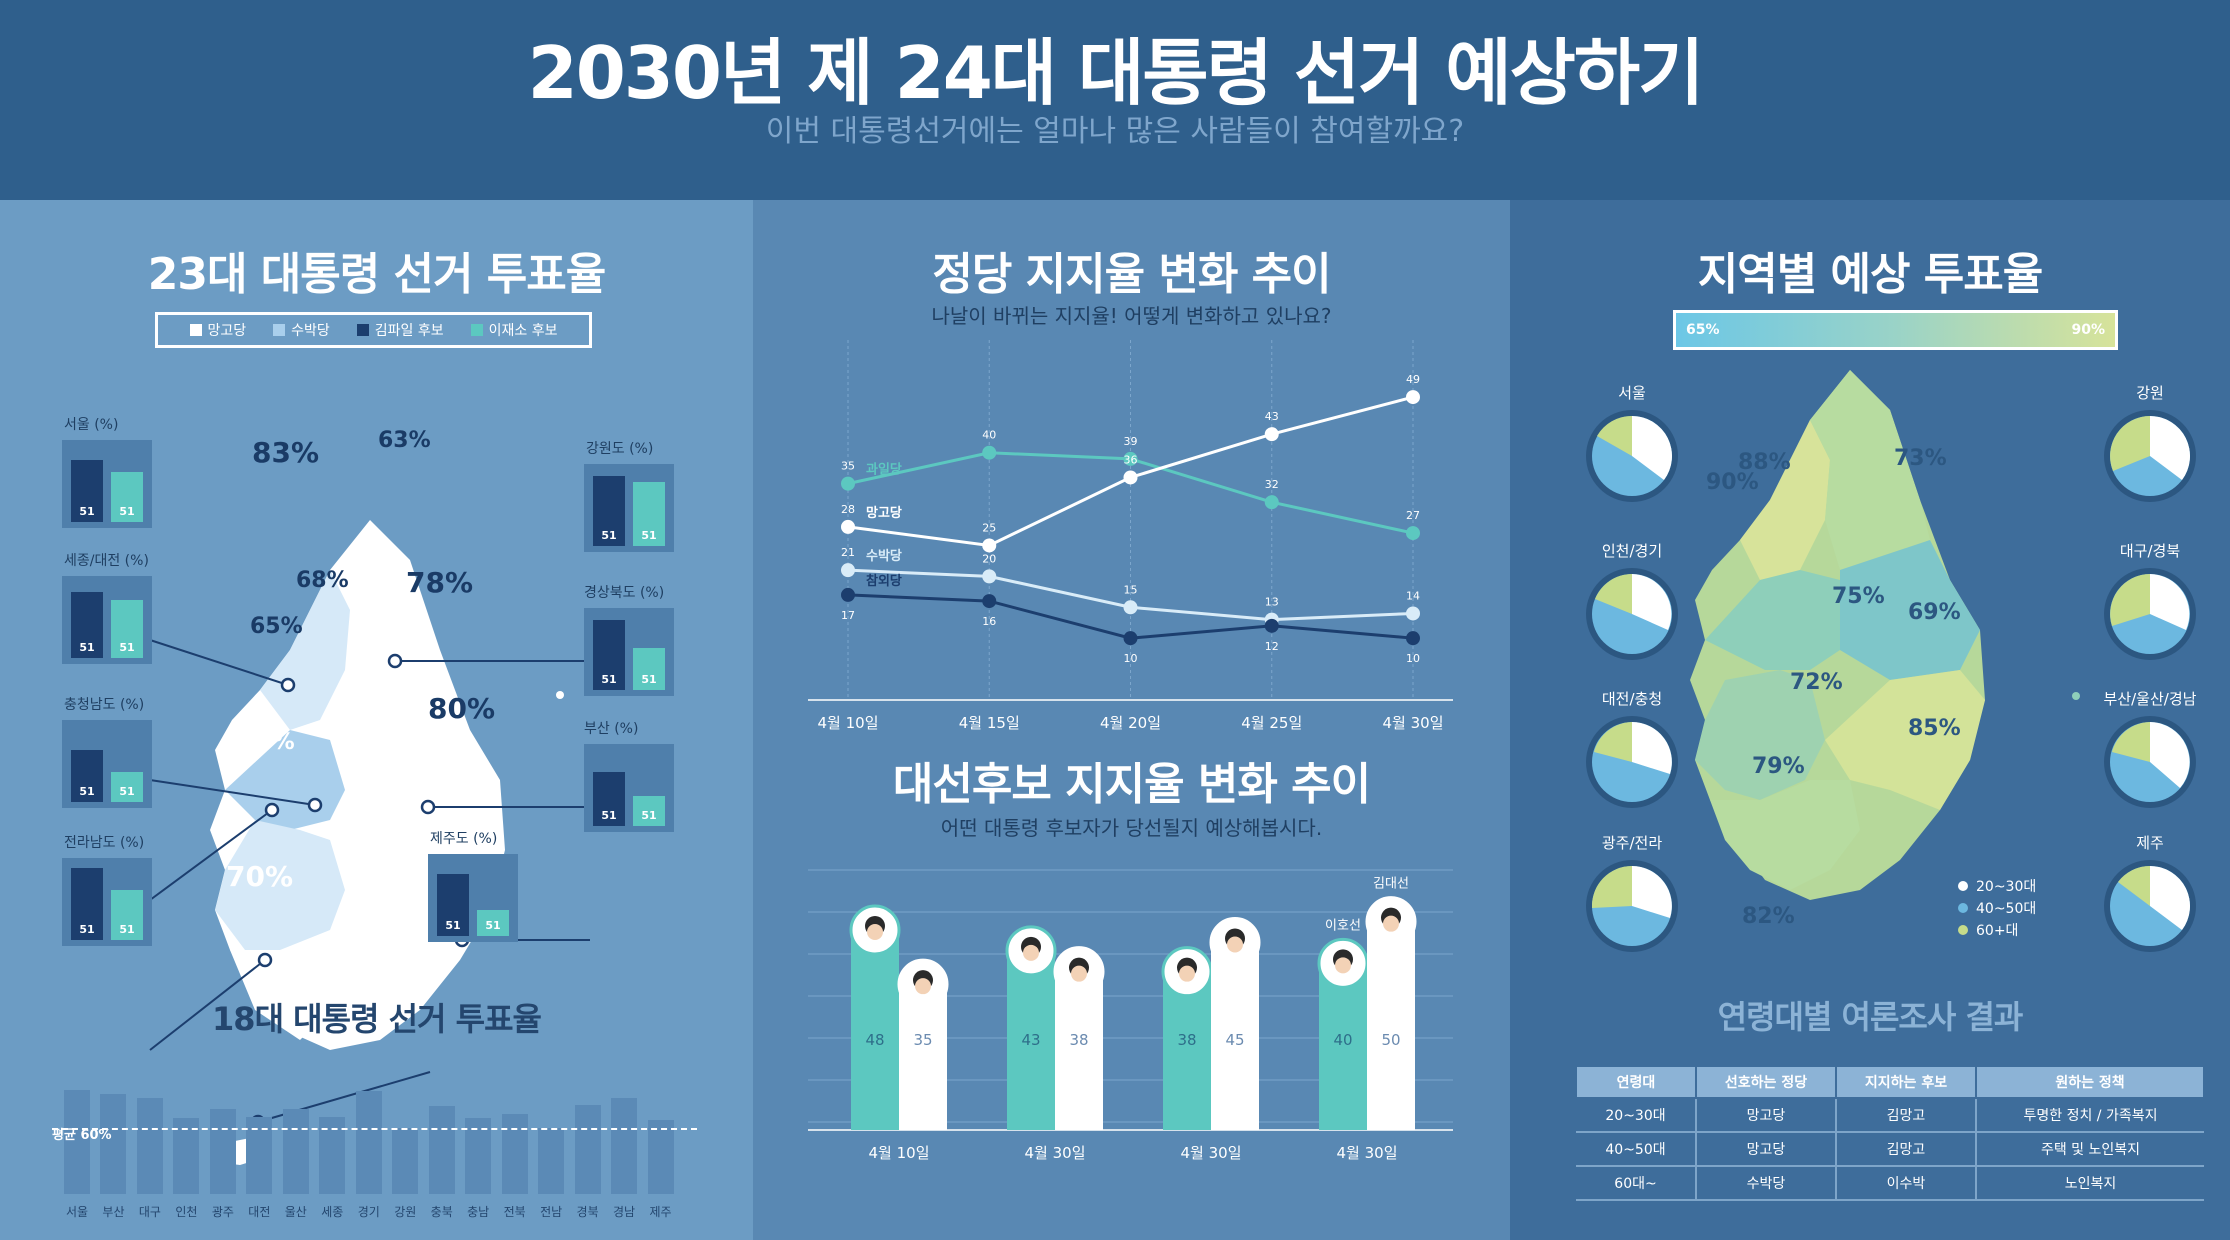  What do you see at coordinates (551, 1212) in the screenshot?
I see `hist-category-label: 전남` at bounding box center [551, 1212].